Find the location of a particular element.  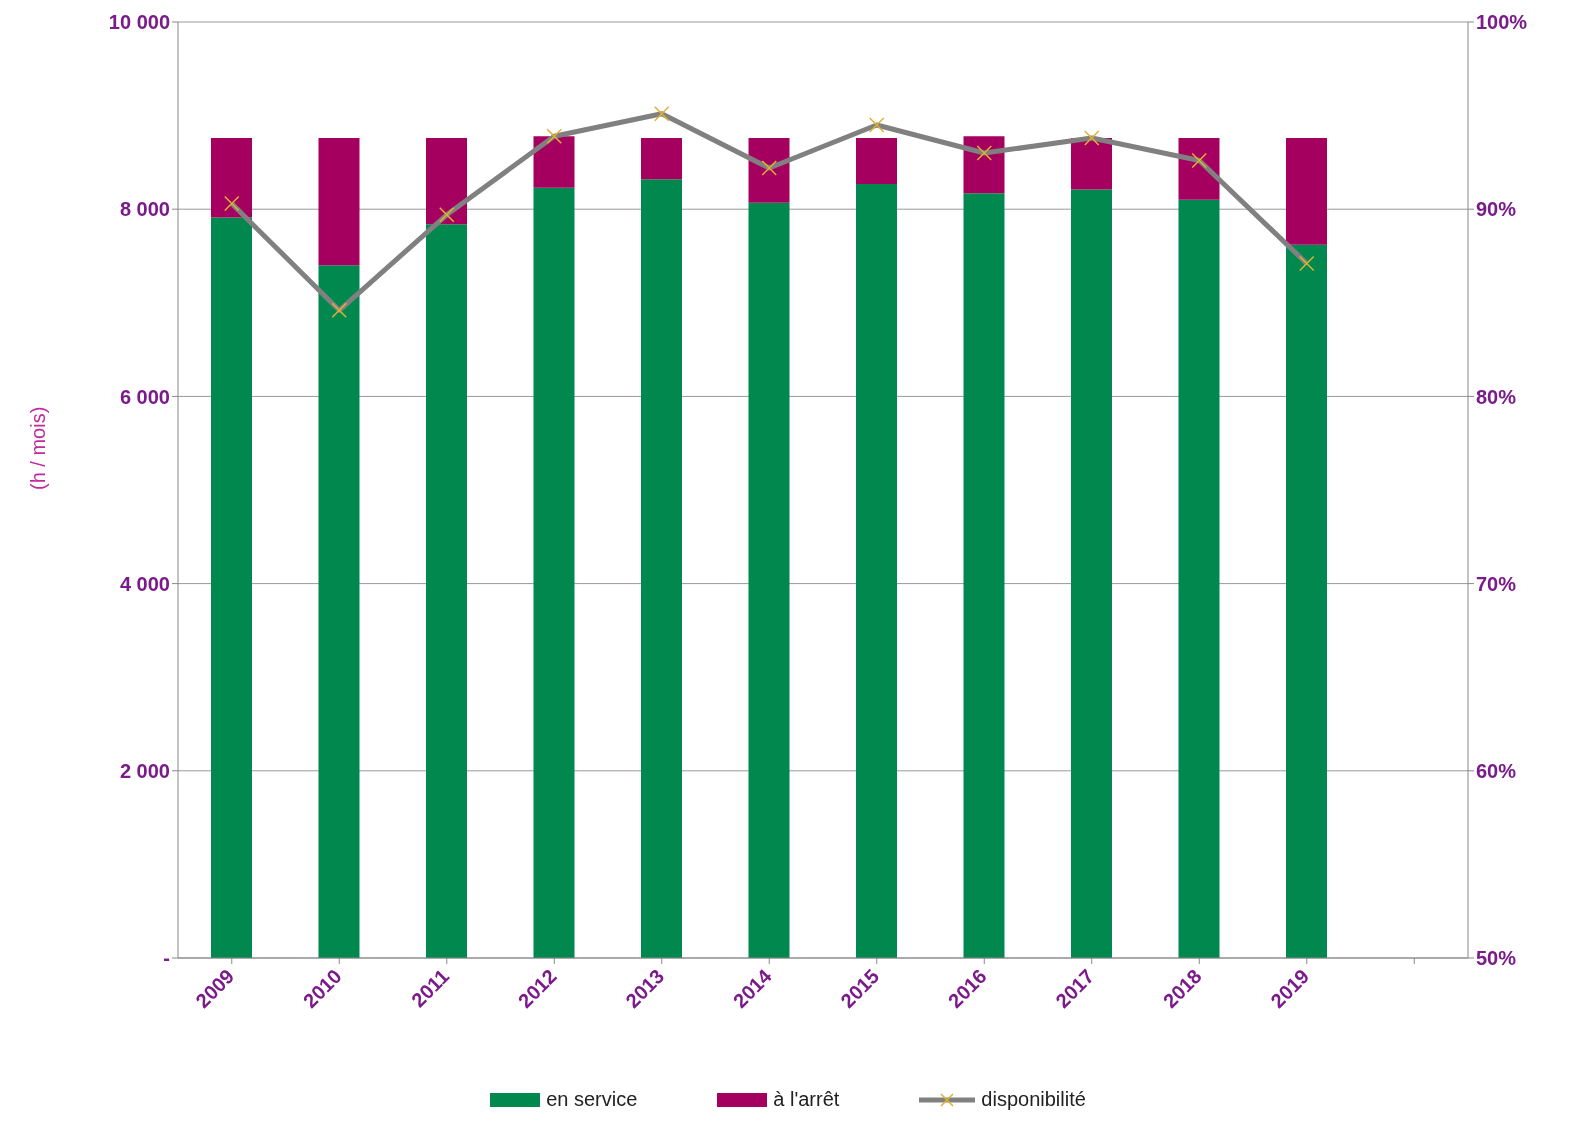

legend-label: à l'arrêt is located at coordinates (806, 1099).